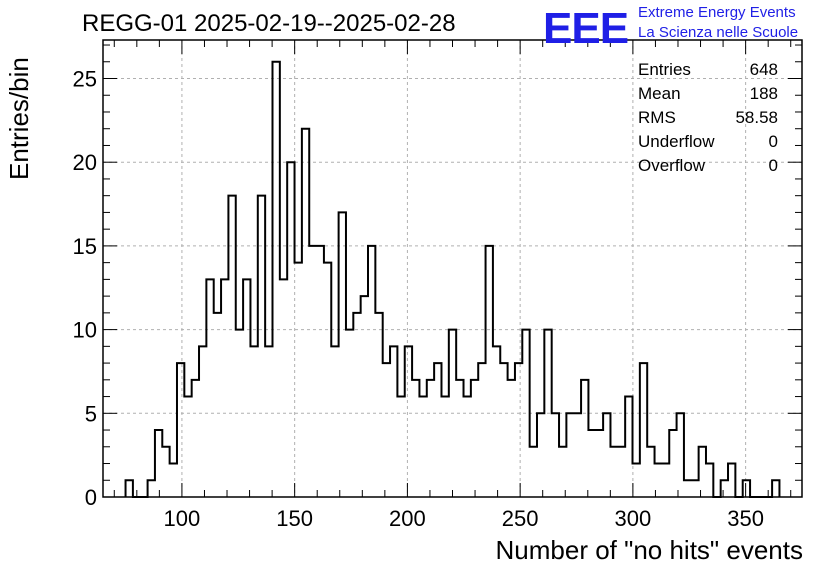  I want to click on x-tick-label: 150, so click(294, 518).